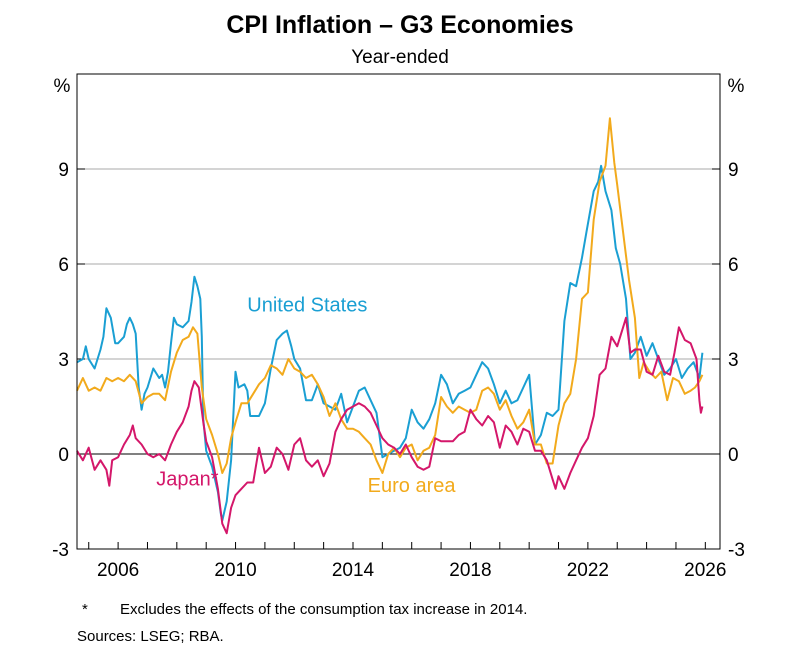  I want to click on y-unit-right: %, so click(736, 86).